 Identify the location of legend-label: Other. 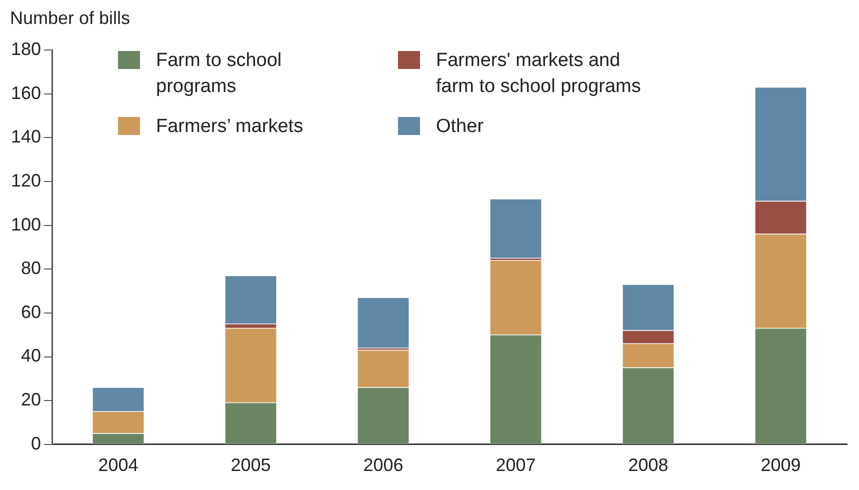
(460, 127).